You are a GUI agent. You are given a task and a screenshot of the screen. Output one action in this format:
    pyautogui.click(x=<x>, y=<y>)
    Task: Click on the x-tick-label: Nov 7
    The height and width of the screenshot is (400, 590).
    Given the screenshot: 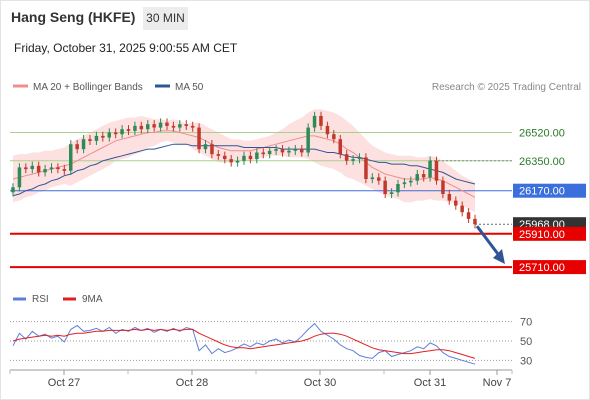 What is the action you would take?
    pyautogui.click(x=497, y=383)
    